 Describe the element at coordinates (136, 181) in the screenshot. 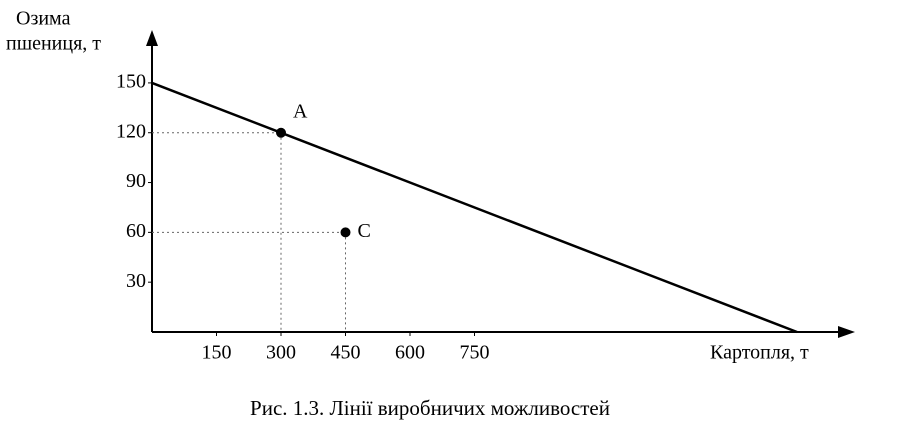

I see `y-tick-label: 90` at that location.